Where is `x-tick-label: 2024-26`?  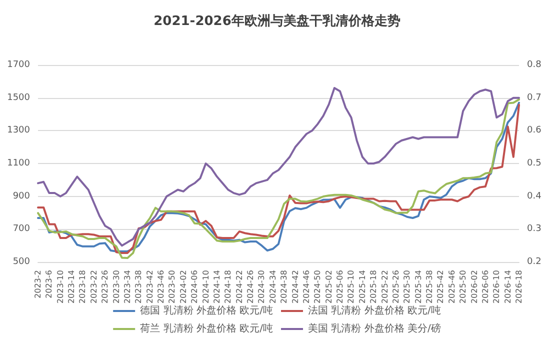
x-tick-label: 2024-26 is located at coordinates (251, 287).